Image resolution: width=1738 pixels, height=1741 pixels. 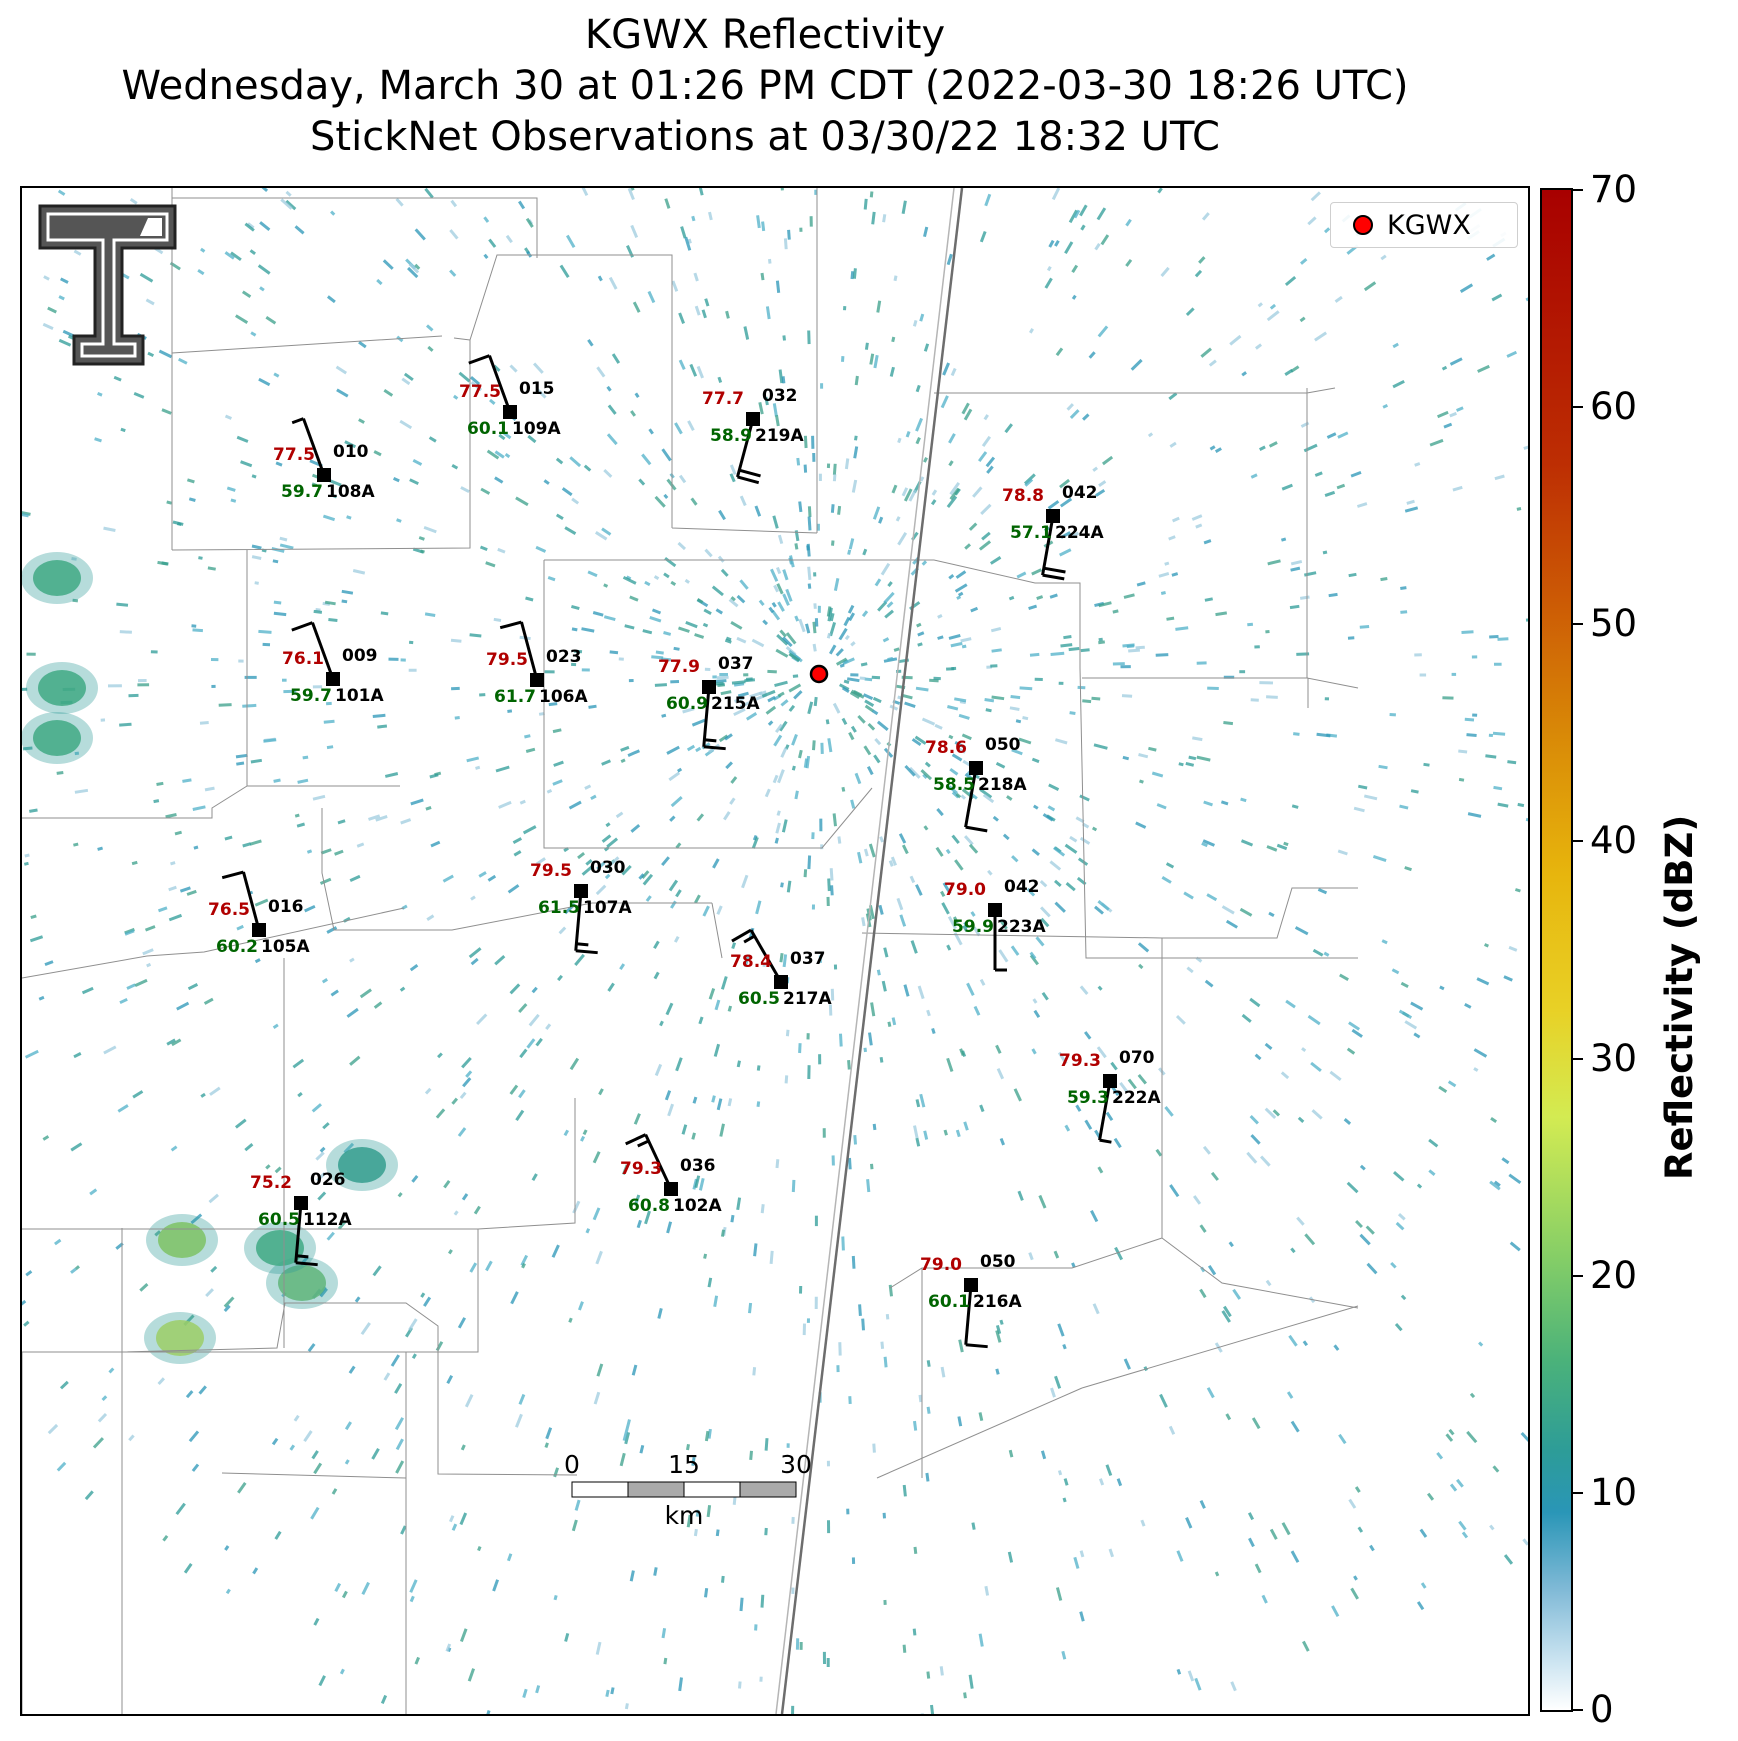 I want to click on station-id: 224A, so click(x=1079, y=533).